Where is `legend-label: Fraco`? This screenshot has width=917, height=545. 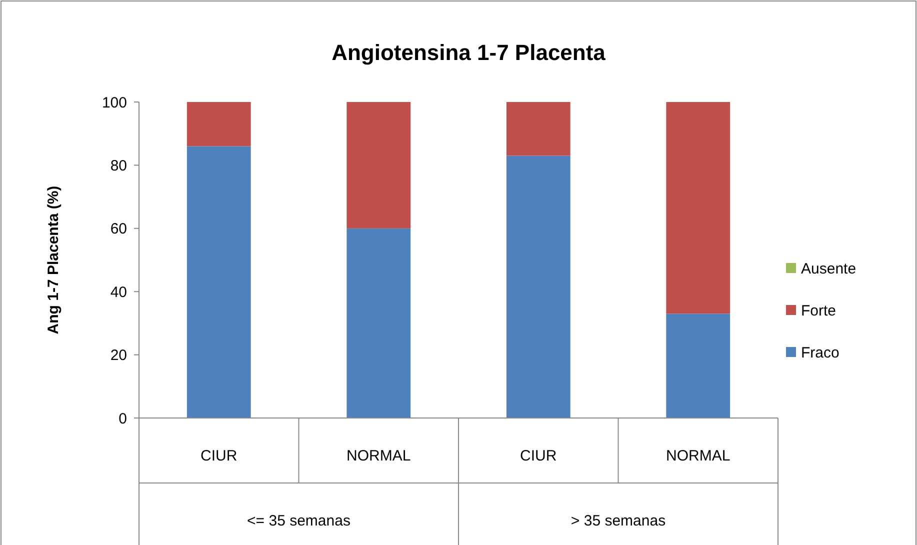 legend-label: Fraco is located at coordinates (820, 353).